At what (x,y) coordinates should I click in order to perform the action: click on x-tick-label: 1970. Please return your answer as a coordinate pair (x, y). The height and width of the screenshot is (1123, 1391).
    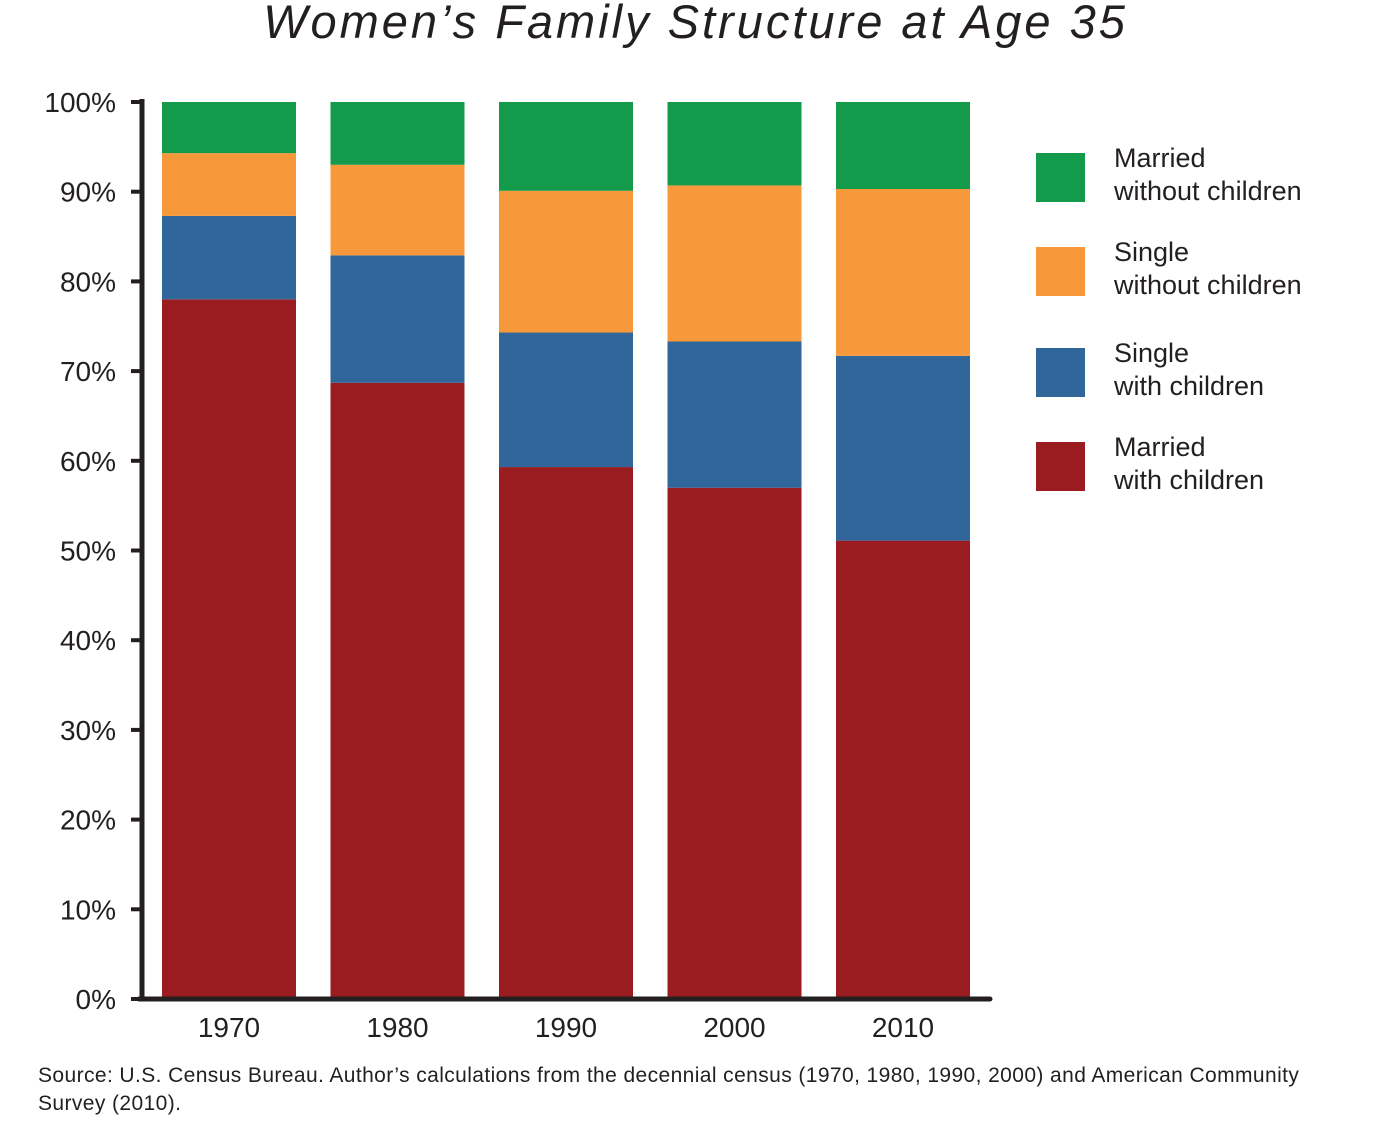
    Looking at the image, I should click on (229, 1027).